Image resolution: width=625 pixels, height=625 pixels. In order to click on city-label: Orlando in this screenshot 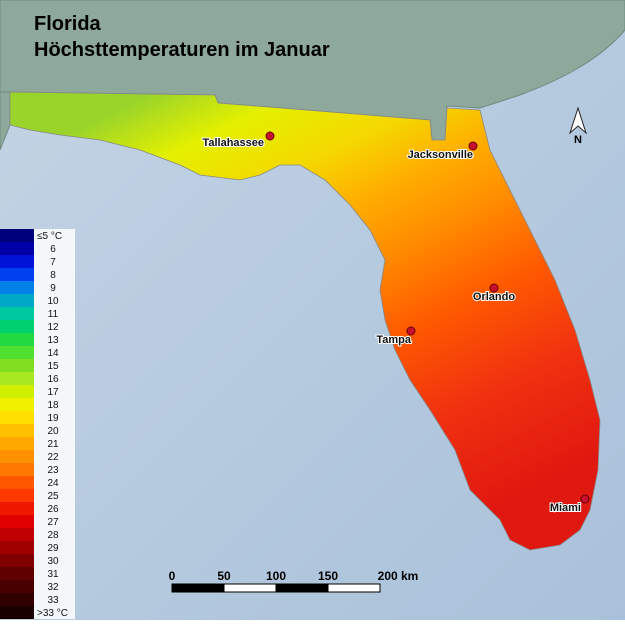, I will do `click(494, 297)`.